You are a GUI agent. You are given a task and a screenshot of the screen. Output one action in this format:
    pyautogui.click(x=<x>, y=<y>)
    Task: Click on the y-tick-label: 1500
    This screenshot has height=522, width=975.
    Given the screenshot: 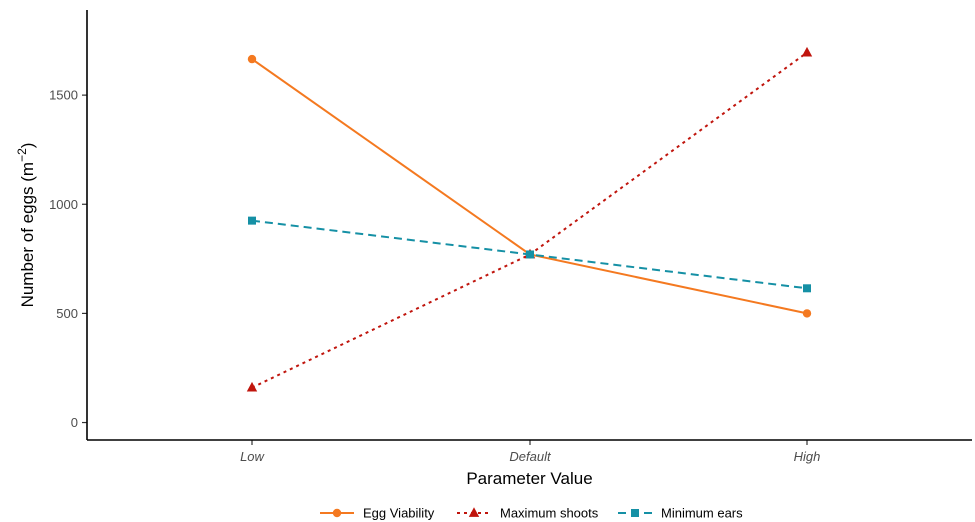 What is the action you would take?
    pyautogui.click(x=63, y=95)
    